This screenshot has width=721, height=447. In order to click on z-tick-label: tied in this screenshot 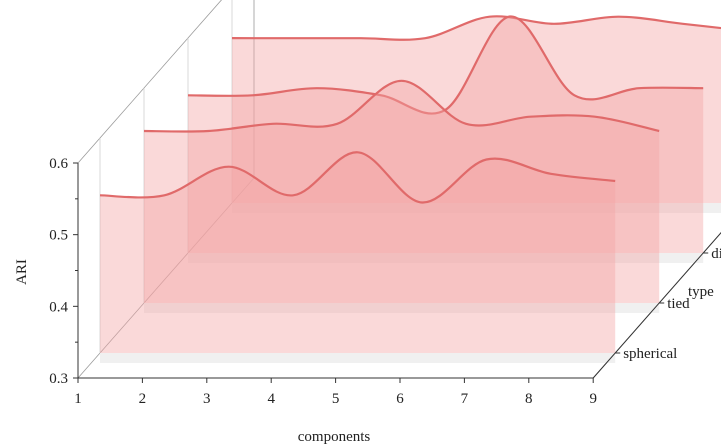, I will do `click(678, 304)`.